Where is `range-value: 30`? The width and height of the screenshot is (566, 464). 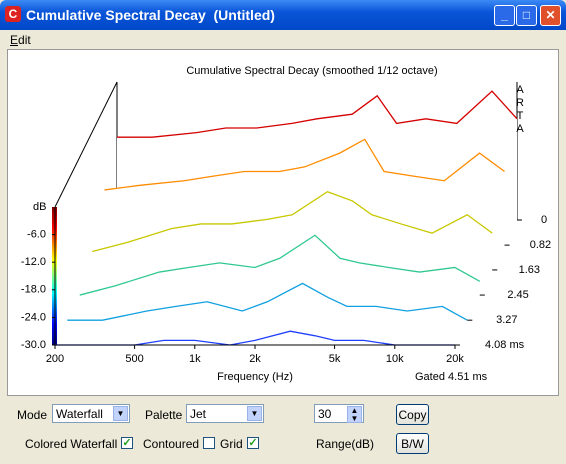
range-value: 30 is located at coordinates (325, 414).